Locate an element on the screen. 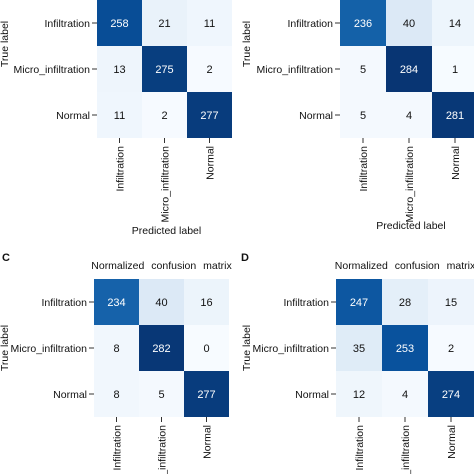 The width and height of the screenshot is (474, 474). cell-value: 12 is located at coordinates (359, 395).